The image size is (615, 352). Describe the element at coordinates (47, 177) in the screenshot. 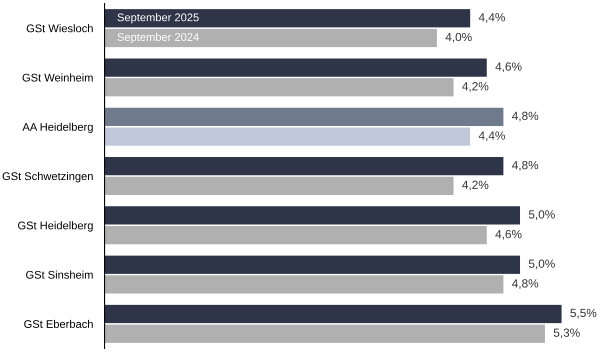

I see `y-tick-label: GSt Schwetzingen` at that location.